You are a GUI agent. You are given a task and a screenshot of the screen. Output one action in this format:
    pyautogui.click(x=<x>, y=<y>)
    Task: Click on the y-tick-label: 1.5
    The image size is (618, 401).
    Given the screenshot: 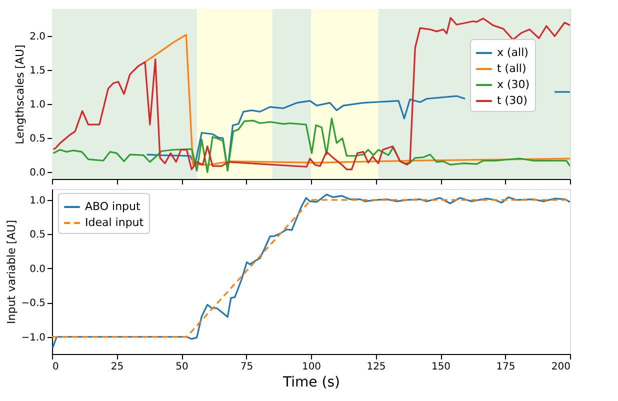 What is the action you would take?
    pyautogui.click(x=38, y=71)
    